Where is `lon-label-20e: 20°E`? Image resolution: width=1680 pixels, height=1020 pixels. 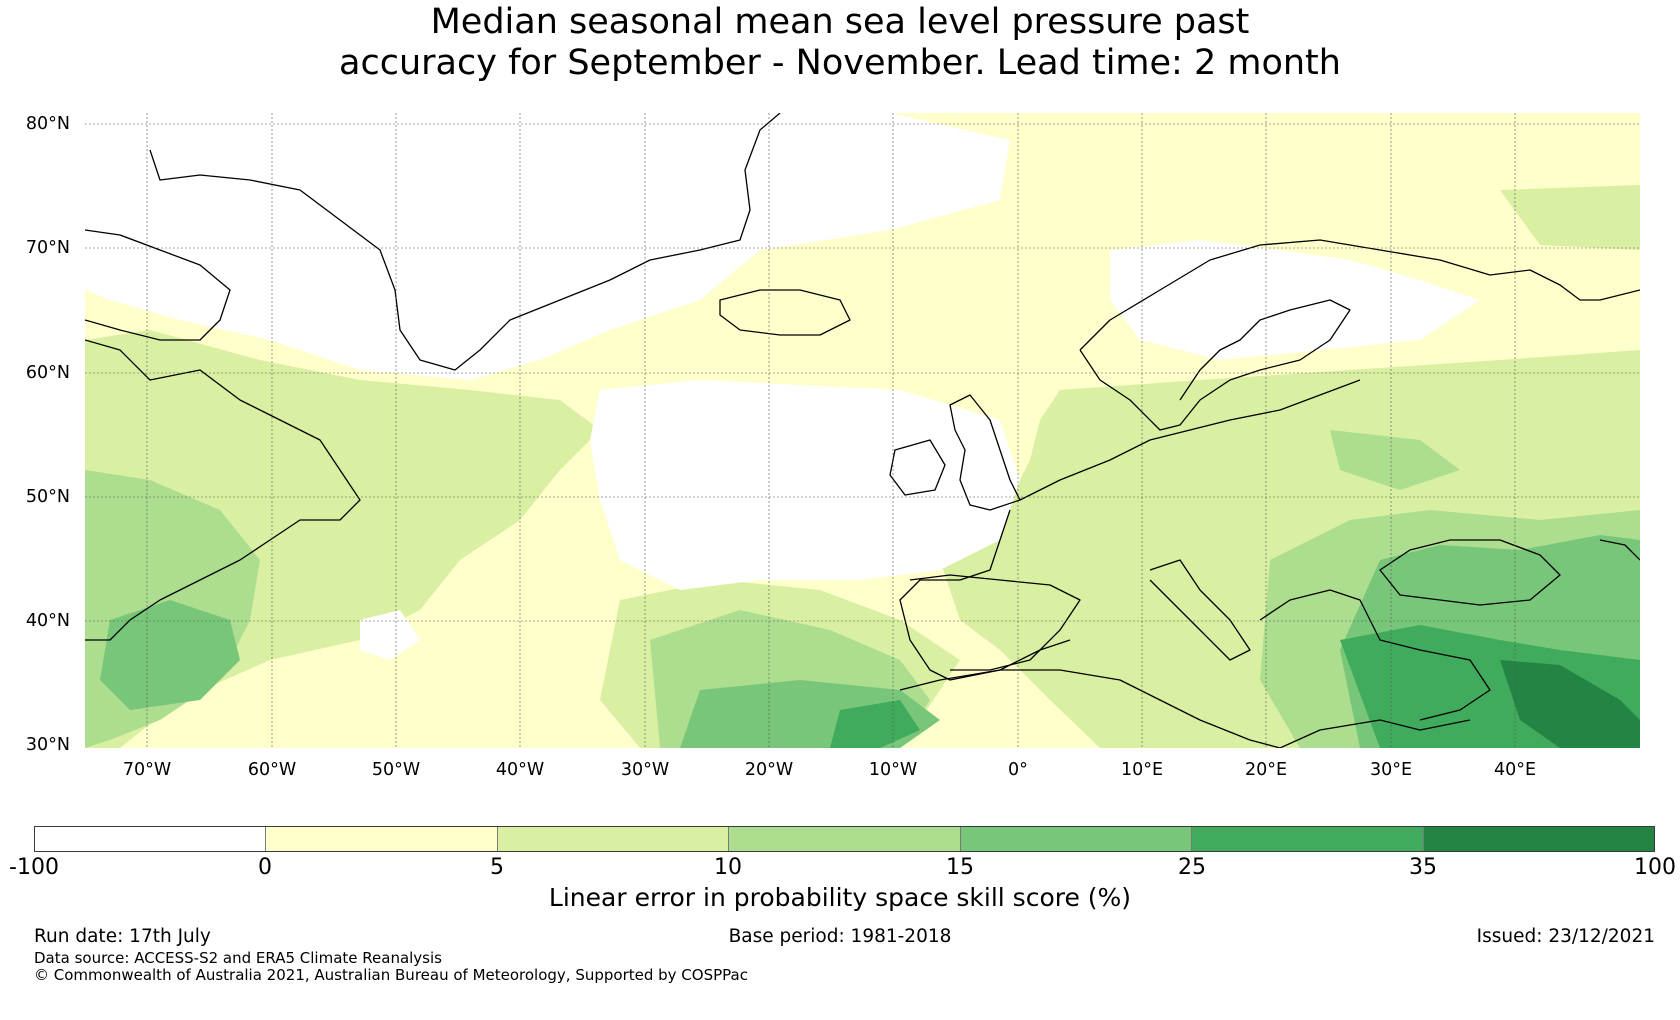 lon-label-20e: 20°E is located at coordinates (1266, 770).